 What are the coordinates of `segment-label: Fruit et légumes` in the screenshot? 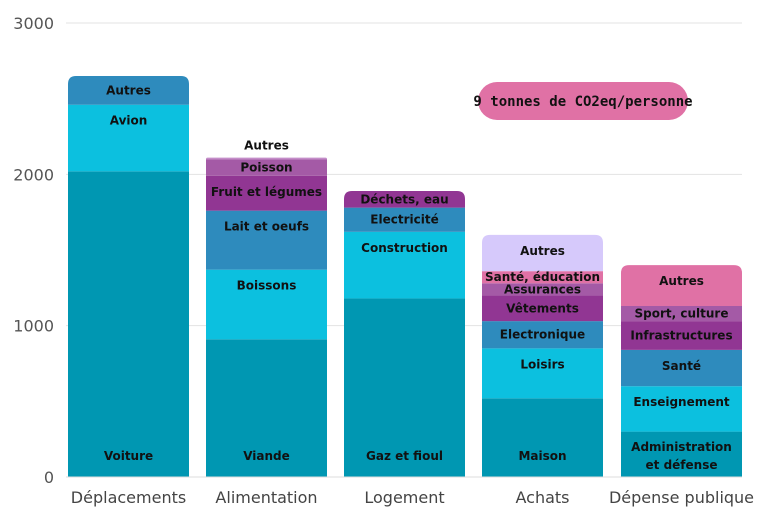 It's located at (266, 192).